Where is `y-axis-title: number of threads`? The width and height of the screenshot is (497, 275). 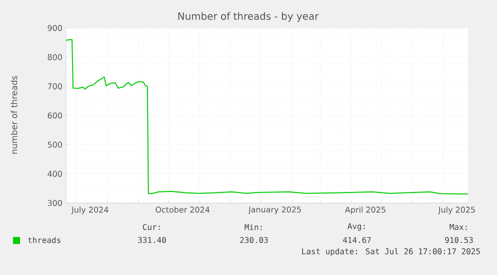 y-axis-title: number of threads is located at coordinates (14, 115).